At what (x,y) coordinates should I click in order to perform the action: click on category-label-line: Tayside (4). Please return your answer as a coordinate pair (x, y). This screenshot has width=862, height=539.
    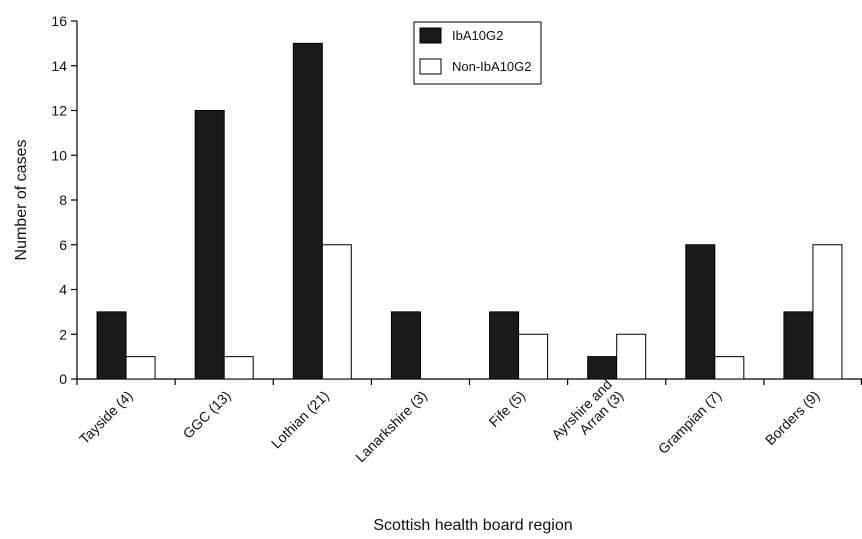
    Looking at the image, I should click on (106, 417).